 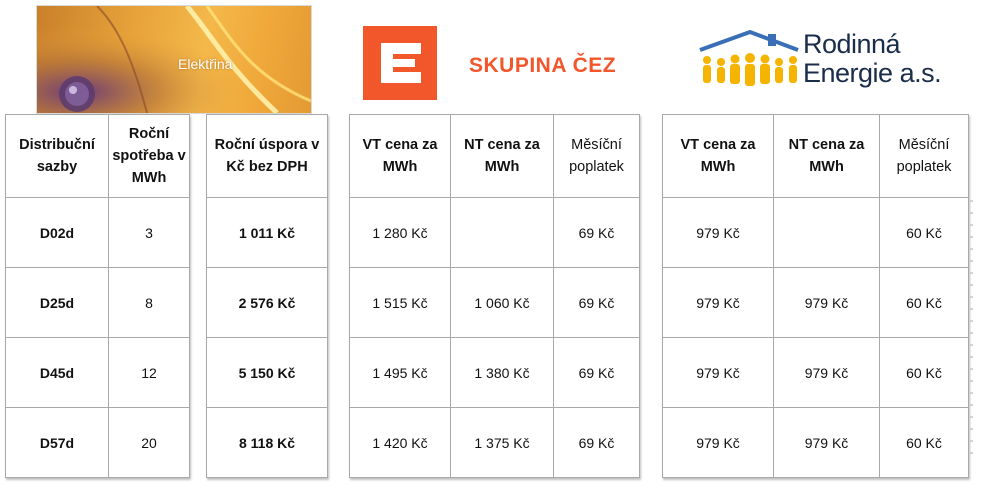 What do you see at coordinates (400, 372) in the screenshot?
I see `vt-price: 1 495 Kč` at bounding box center [400, 372].